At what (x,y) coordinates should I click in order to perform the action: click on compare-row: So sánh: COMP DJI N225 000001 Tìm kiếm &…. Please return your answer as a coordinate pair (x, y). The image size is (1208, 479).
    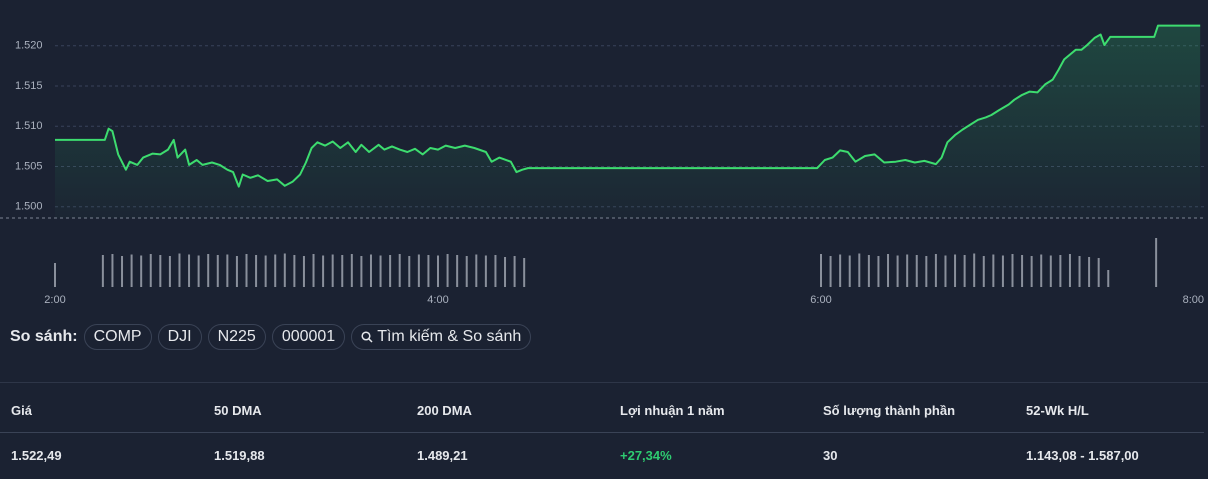
    Looking at the image, I should click on (271, 337).